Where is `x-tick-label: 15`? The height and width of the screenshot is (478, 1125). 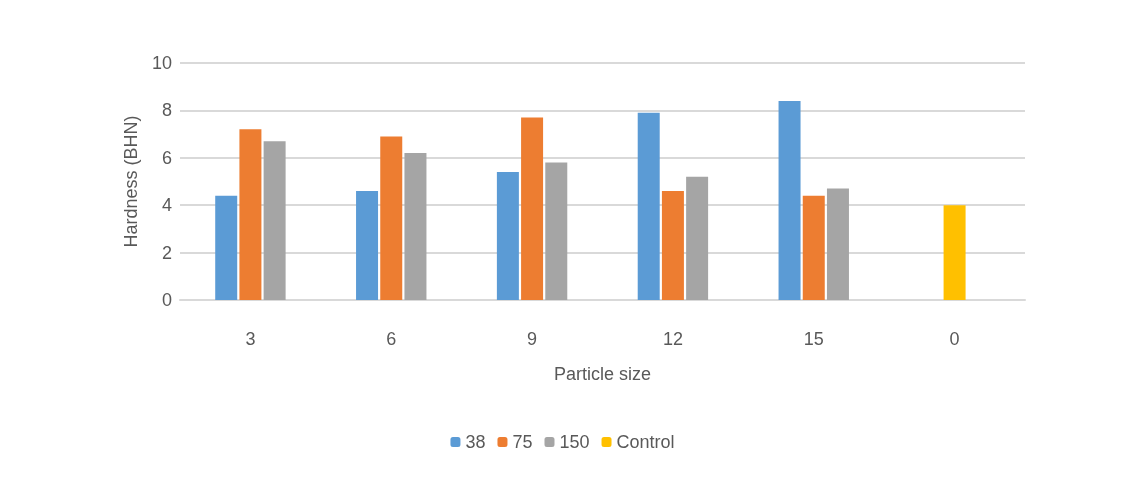
x-tick-label: 15 is located at coordinates (813, 339).